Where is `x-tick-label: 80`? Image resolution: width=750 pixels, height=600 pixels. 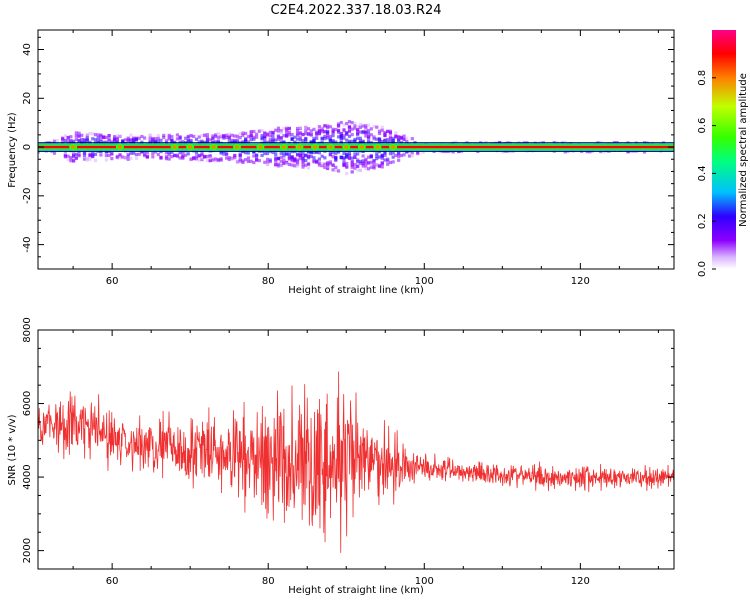 x-tick-label: 80 is located at coordinates (268, 581).